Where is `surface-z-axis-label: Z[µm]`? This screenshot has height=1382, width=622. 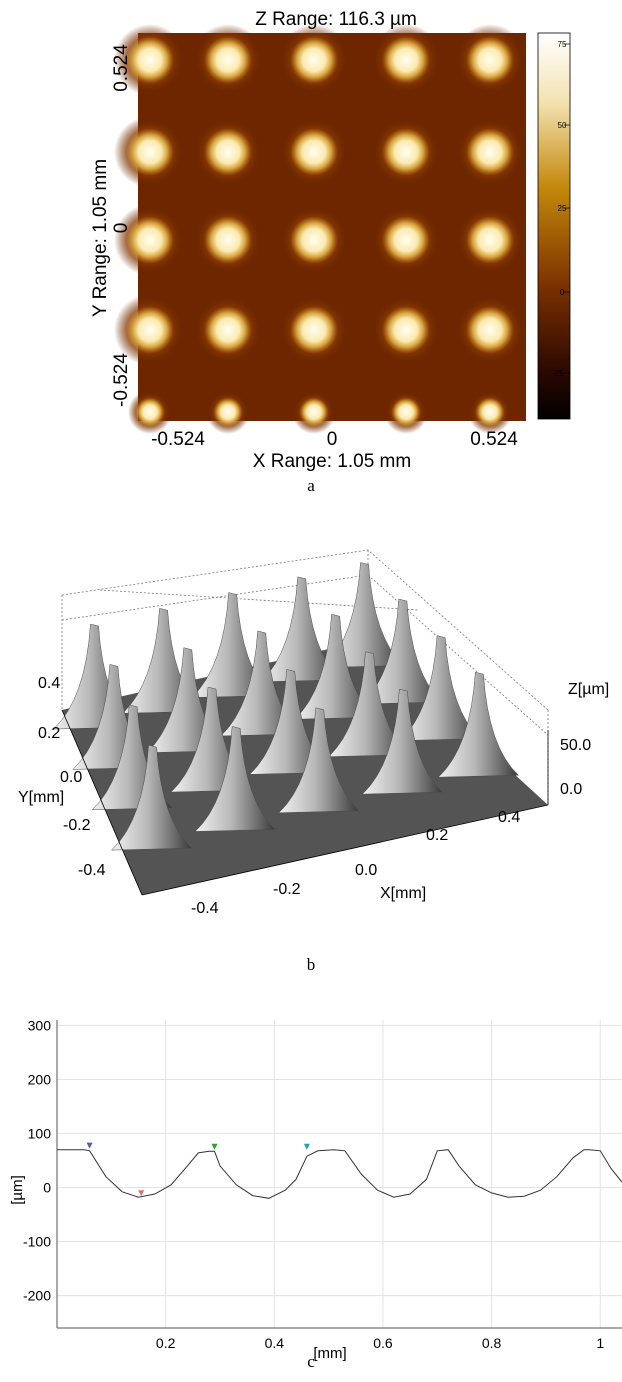 surface-z-axis-label: Z[µm] is located at coordinates (588, 689).